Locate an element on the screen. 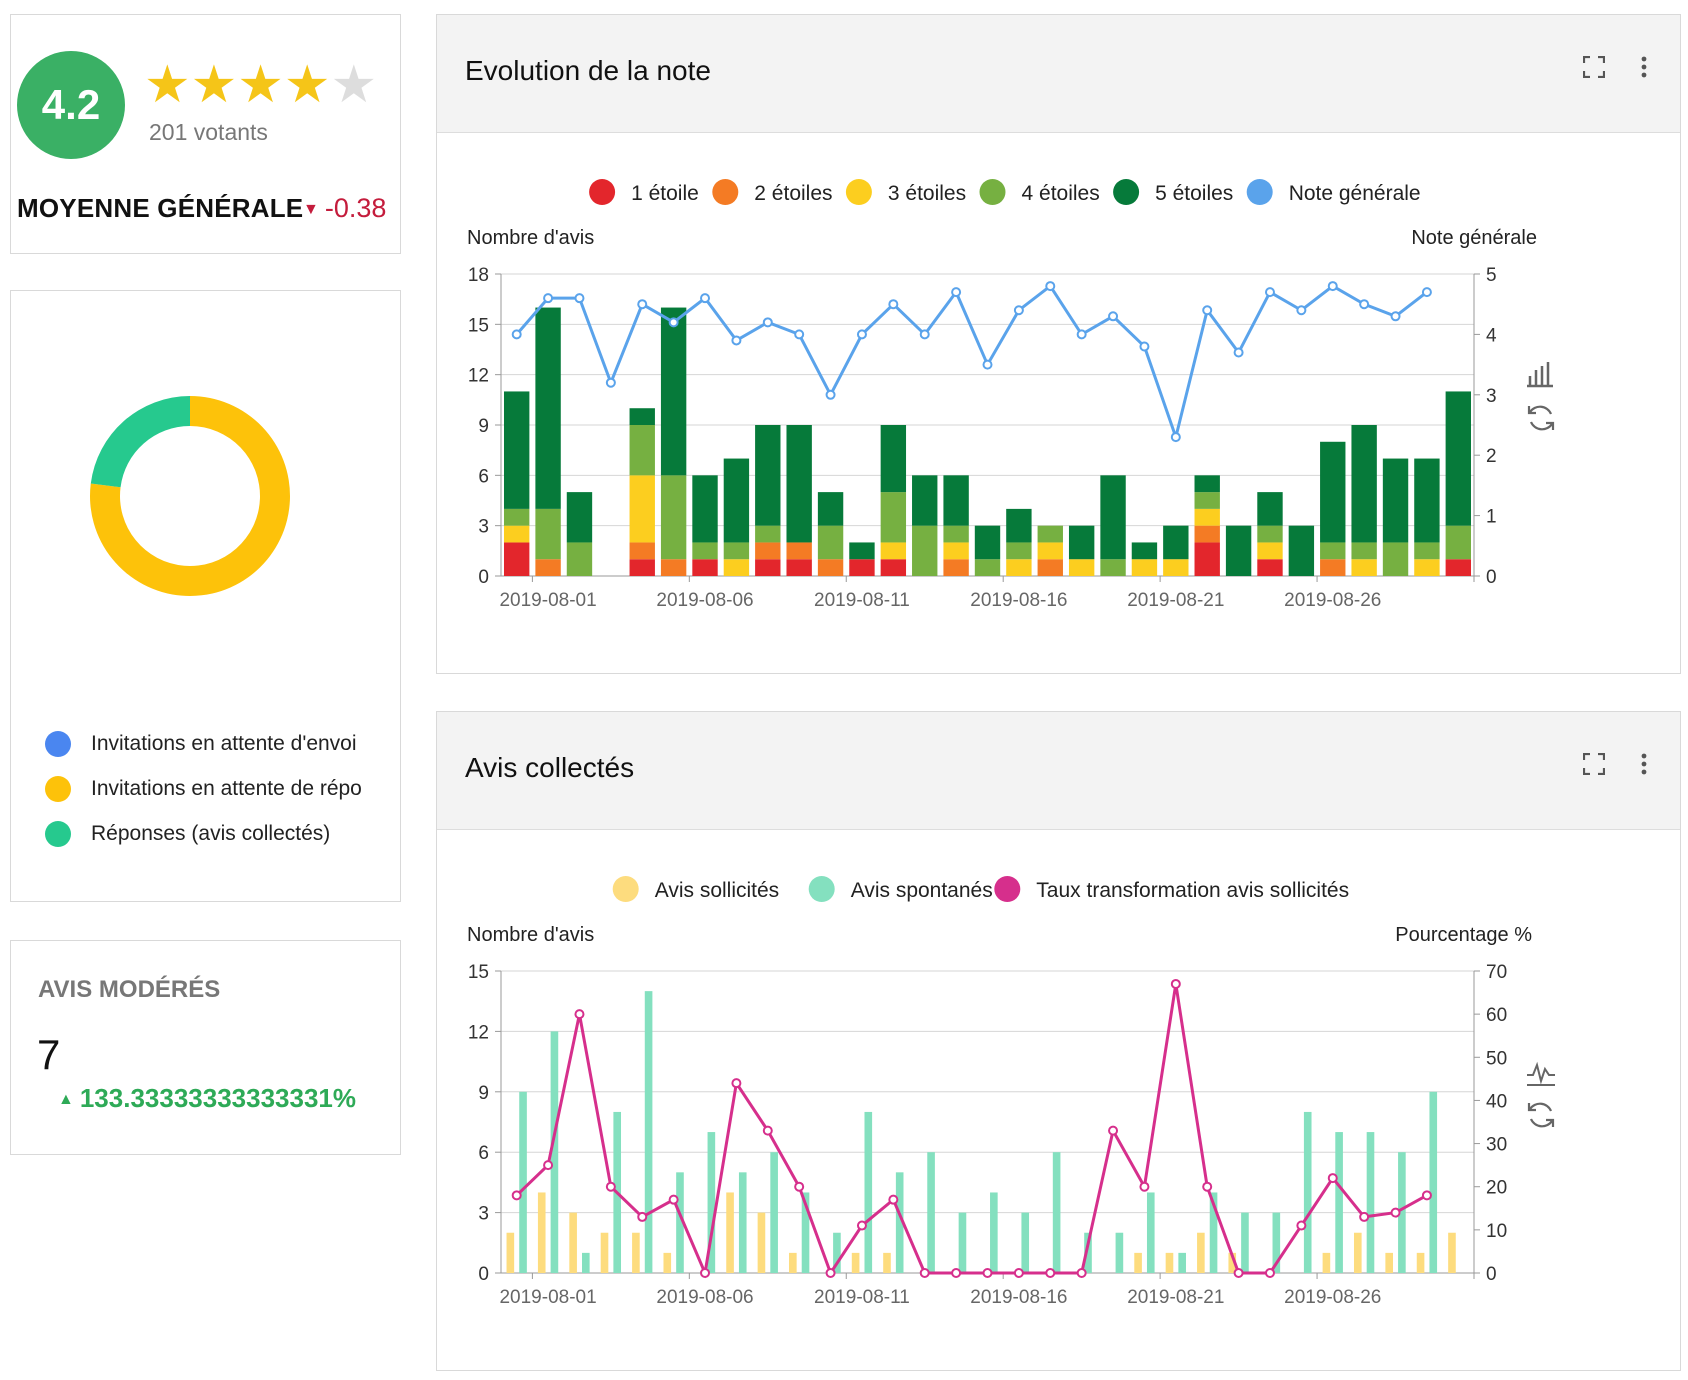 The width and height of the screenshot is (1688, 1380). legend-label: 4 étoiles is located at coordinates (1061, 193).